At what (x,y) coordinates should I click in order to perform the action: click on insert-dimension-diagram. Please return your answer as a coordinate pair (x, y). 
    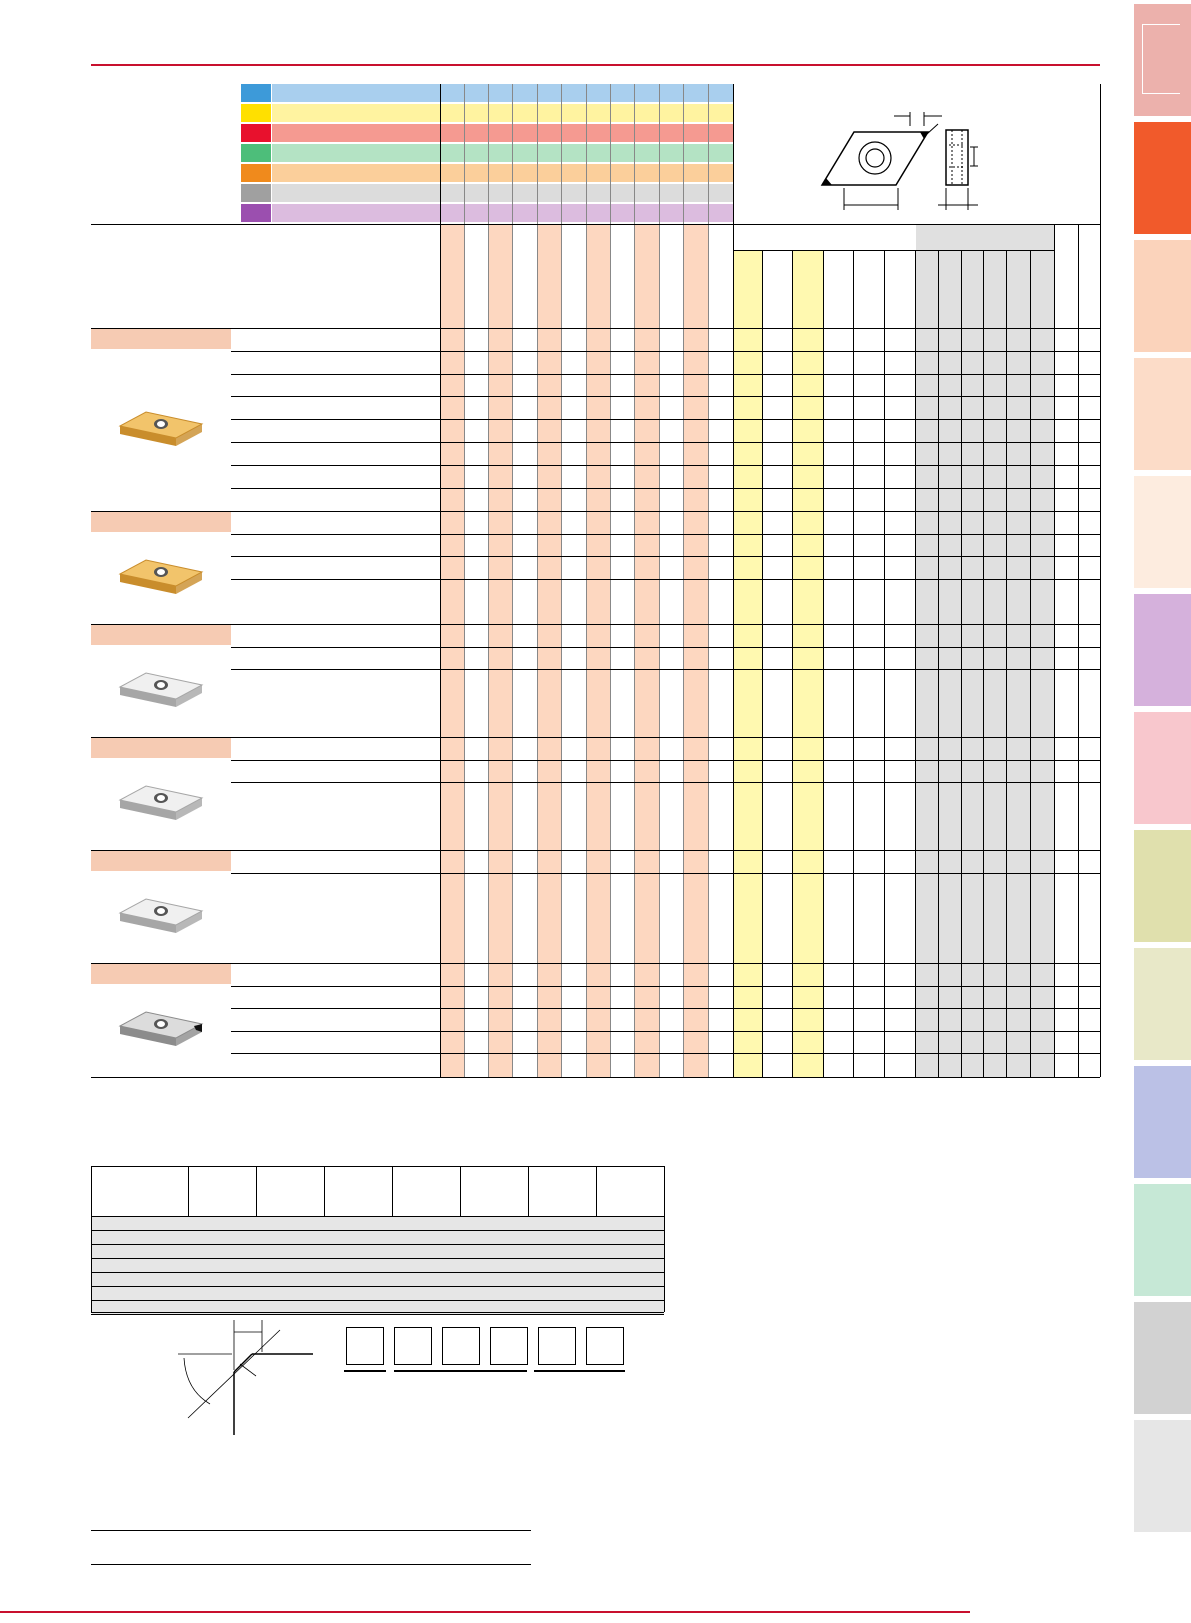
    Looking at the image, I should click on (899, 161).